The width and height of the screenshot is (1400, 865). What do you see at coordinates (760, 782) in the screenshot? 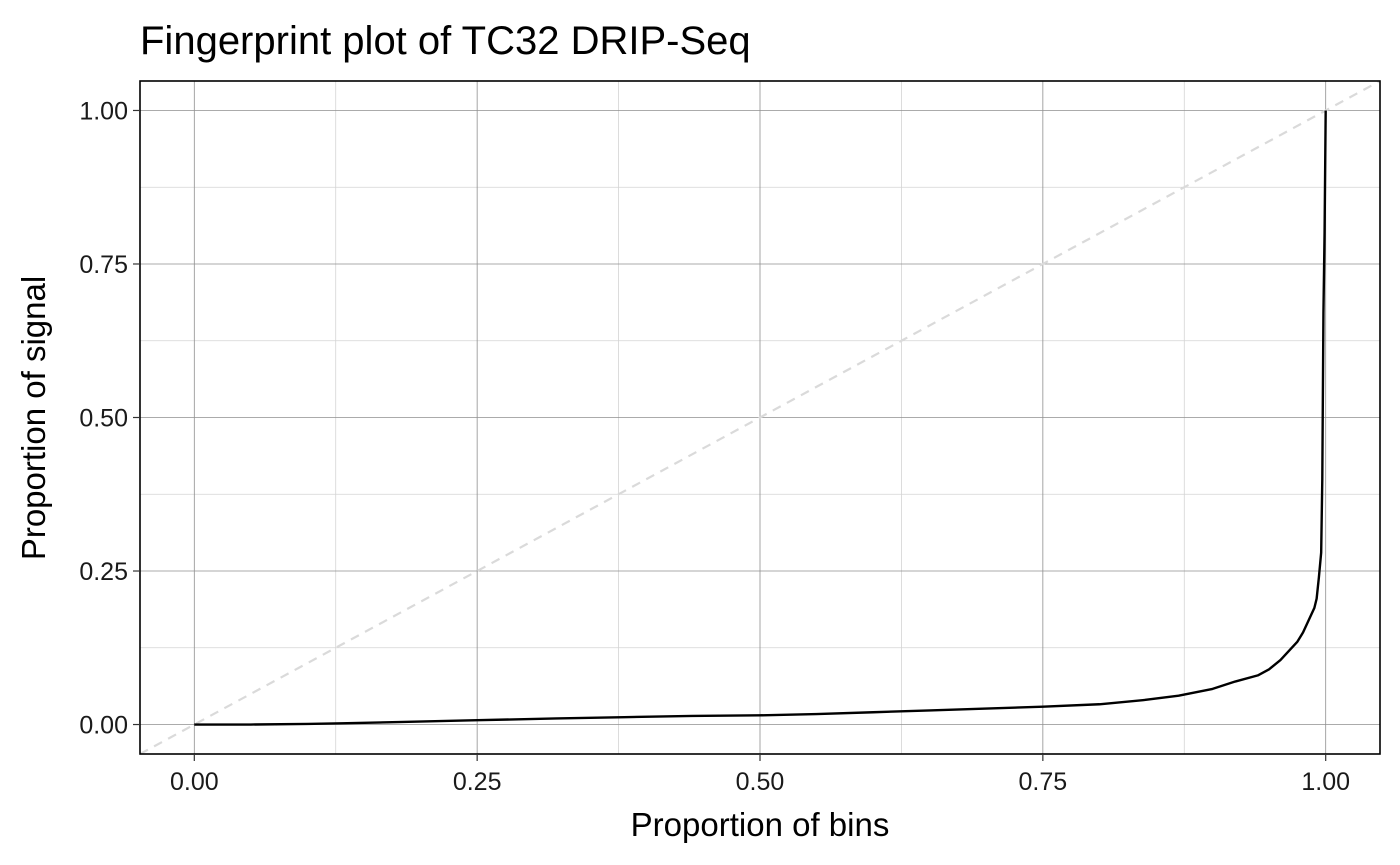
I see `x-tick-label: 0.50` at bounding box center [760, 782].